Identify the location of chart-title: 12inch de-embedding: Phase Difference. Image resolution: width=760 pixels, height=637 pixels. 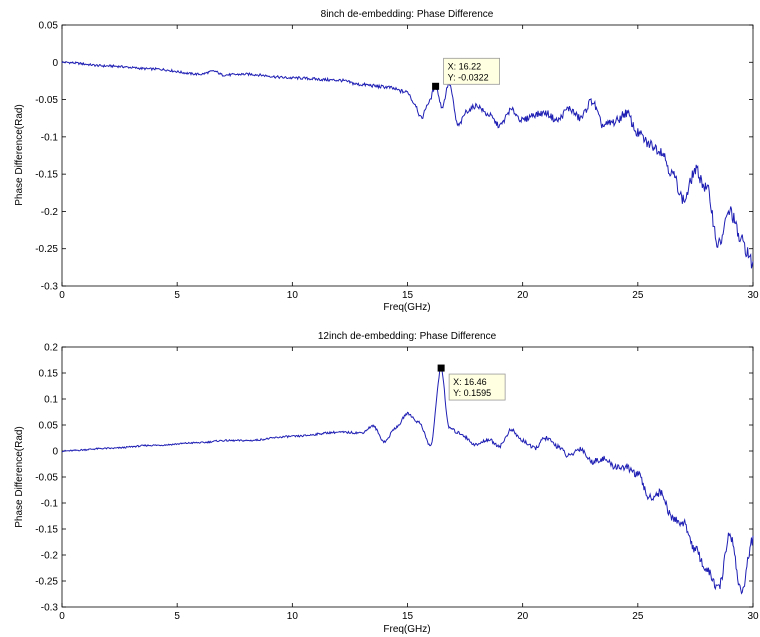
(407, 336).